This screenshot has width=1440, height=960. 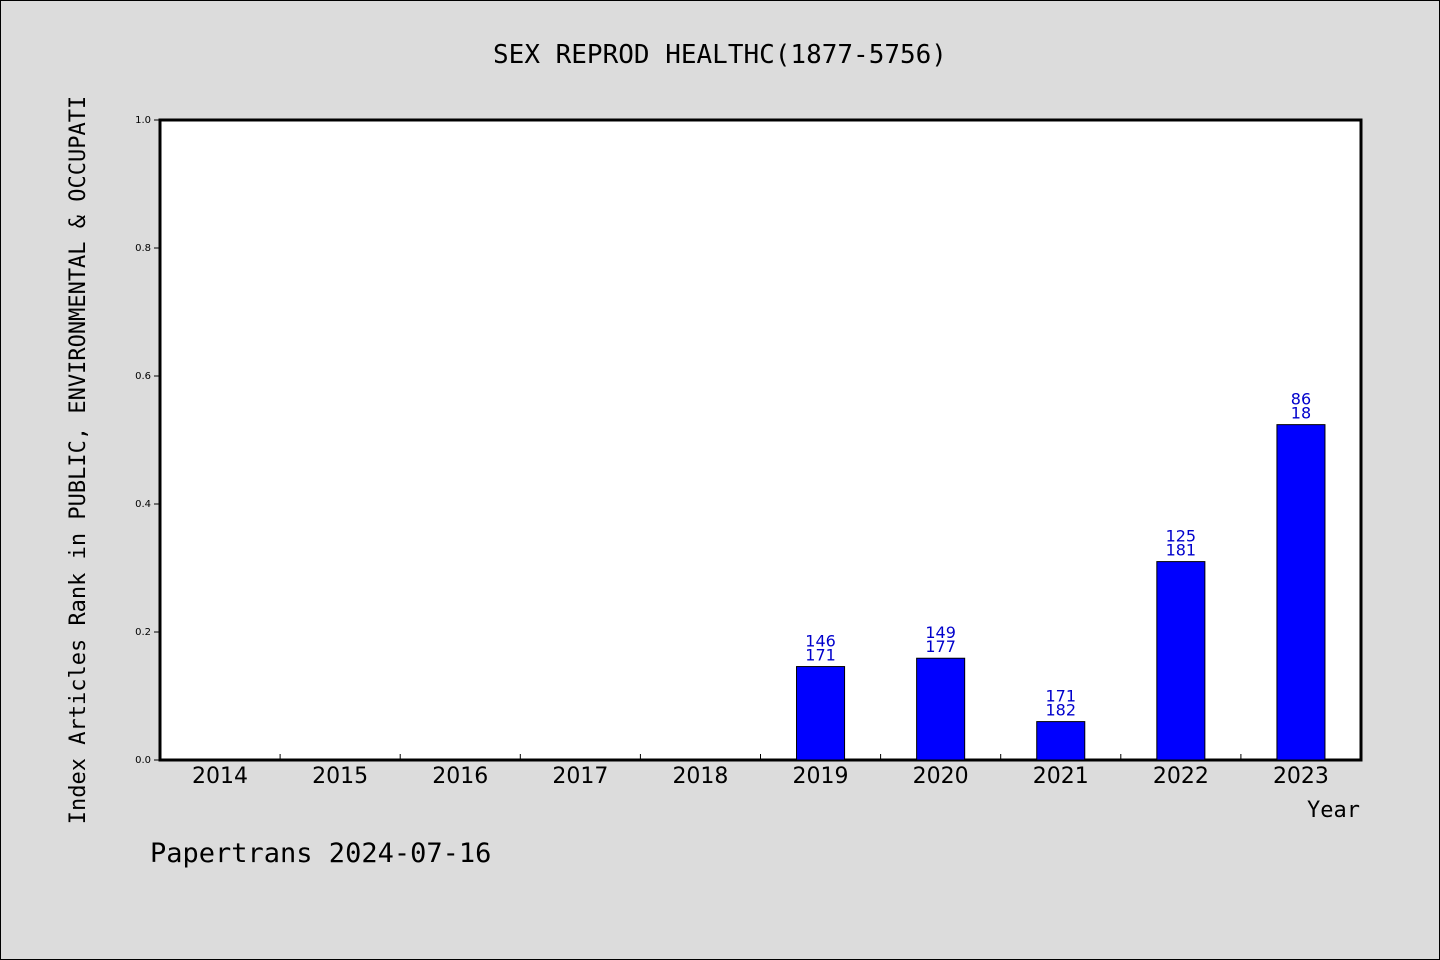 I want to click on x-tick-label: 2019, so click(x=821, y=776).